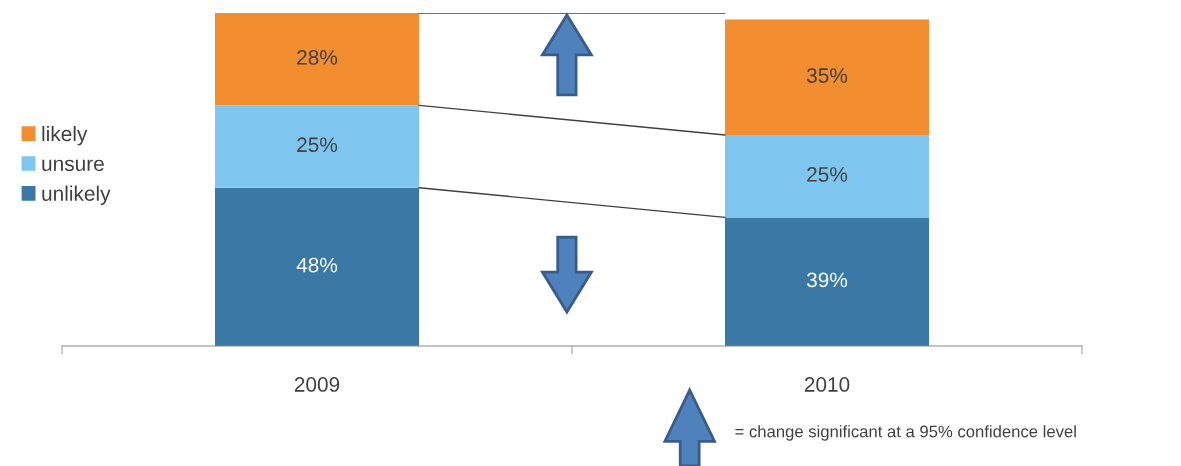 The image size is (1181, 466). What do you see at coordinates (76, 195) in the screenshot?
I see `legend-label: unlikely` at bounding box center [76, 195].